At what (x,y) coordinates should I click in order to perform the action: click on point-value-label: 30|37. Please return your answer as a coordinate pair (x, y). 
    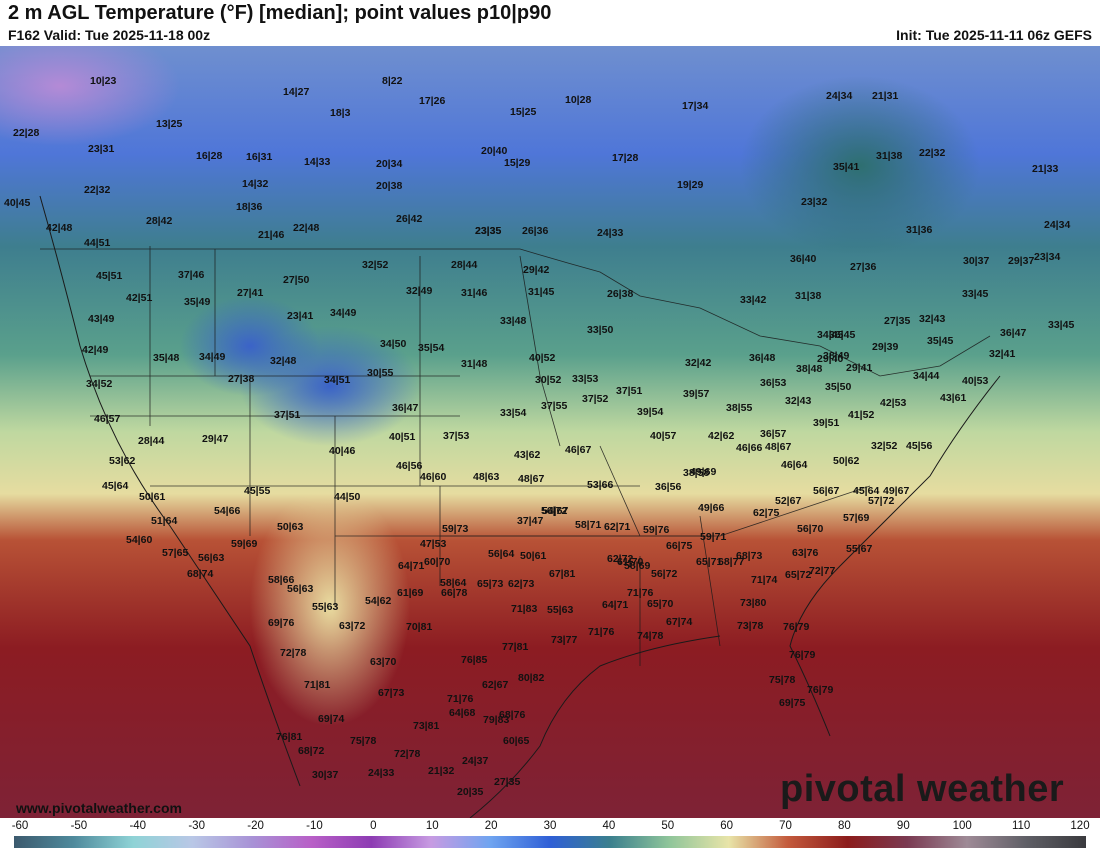
    Looking at the image, I should click on (976, 261).